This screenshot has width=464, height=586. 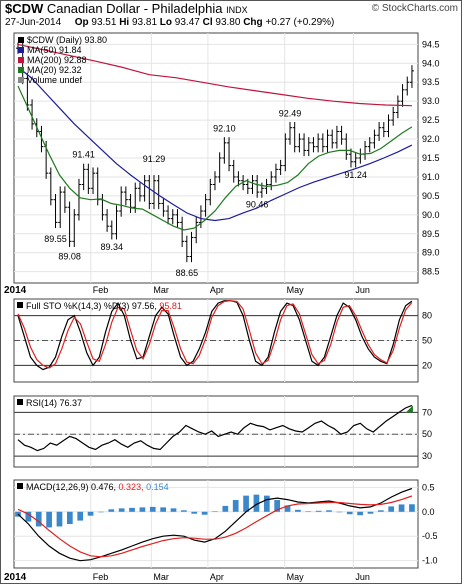 I want to click on chart-title: $CDW Canadian Dollar - Philadelphia INDX, so click(x=126, y=8).